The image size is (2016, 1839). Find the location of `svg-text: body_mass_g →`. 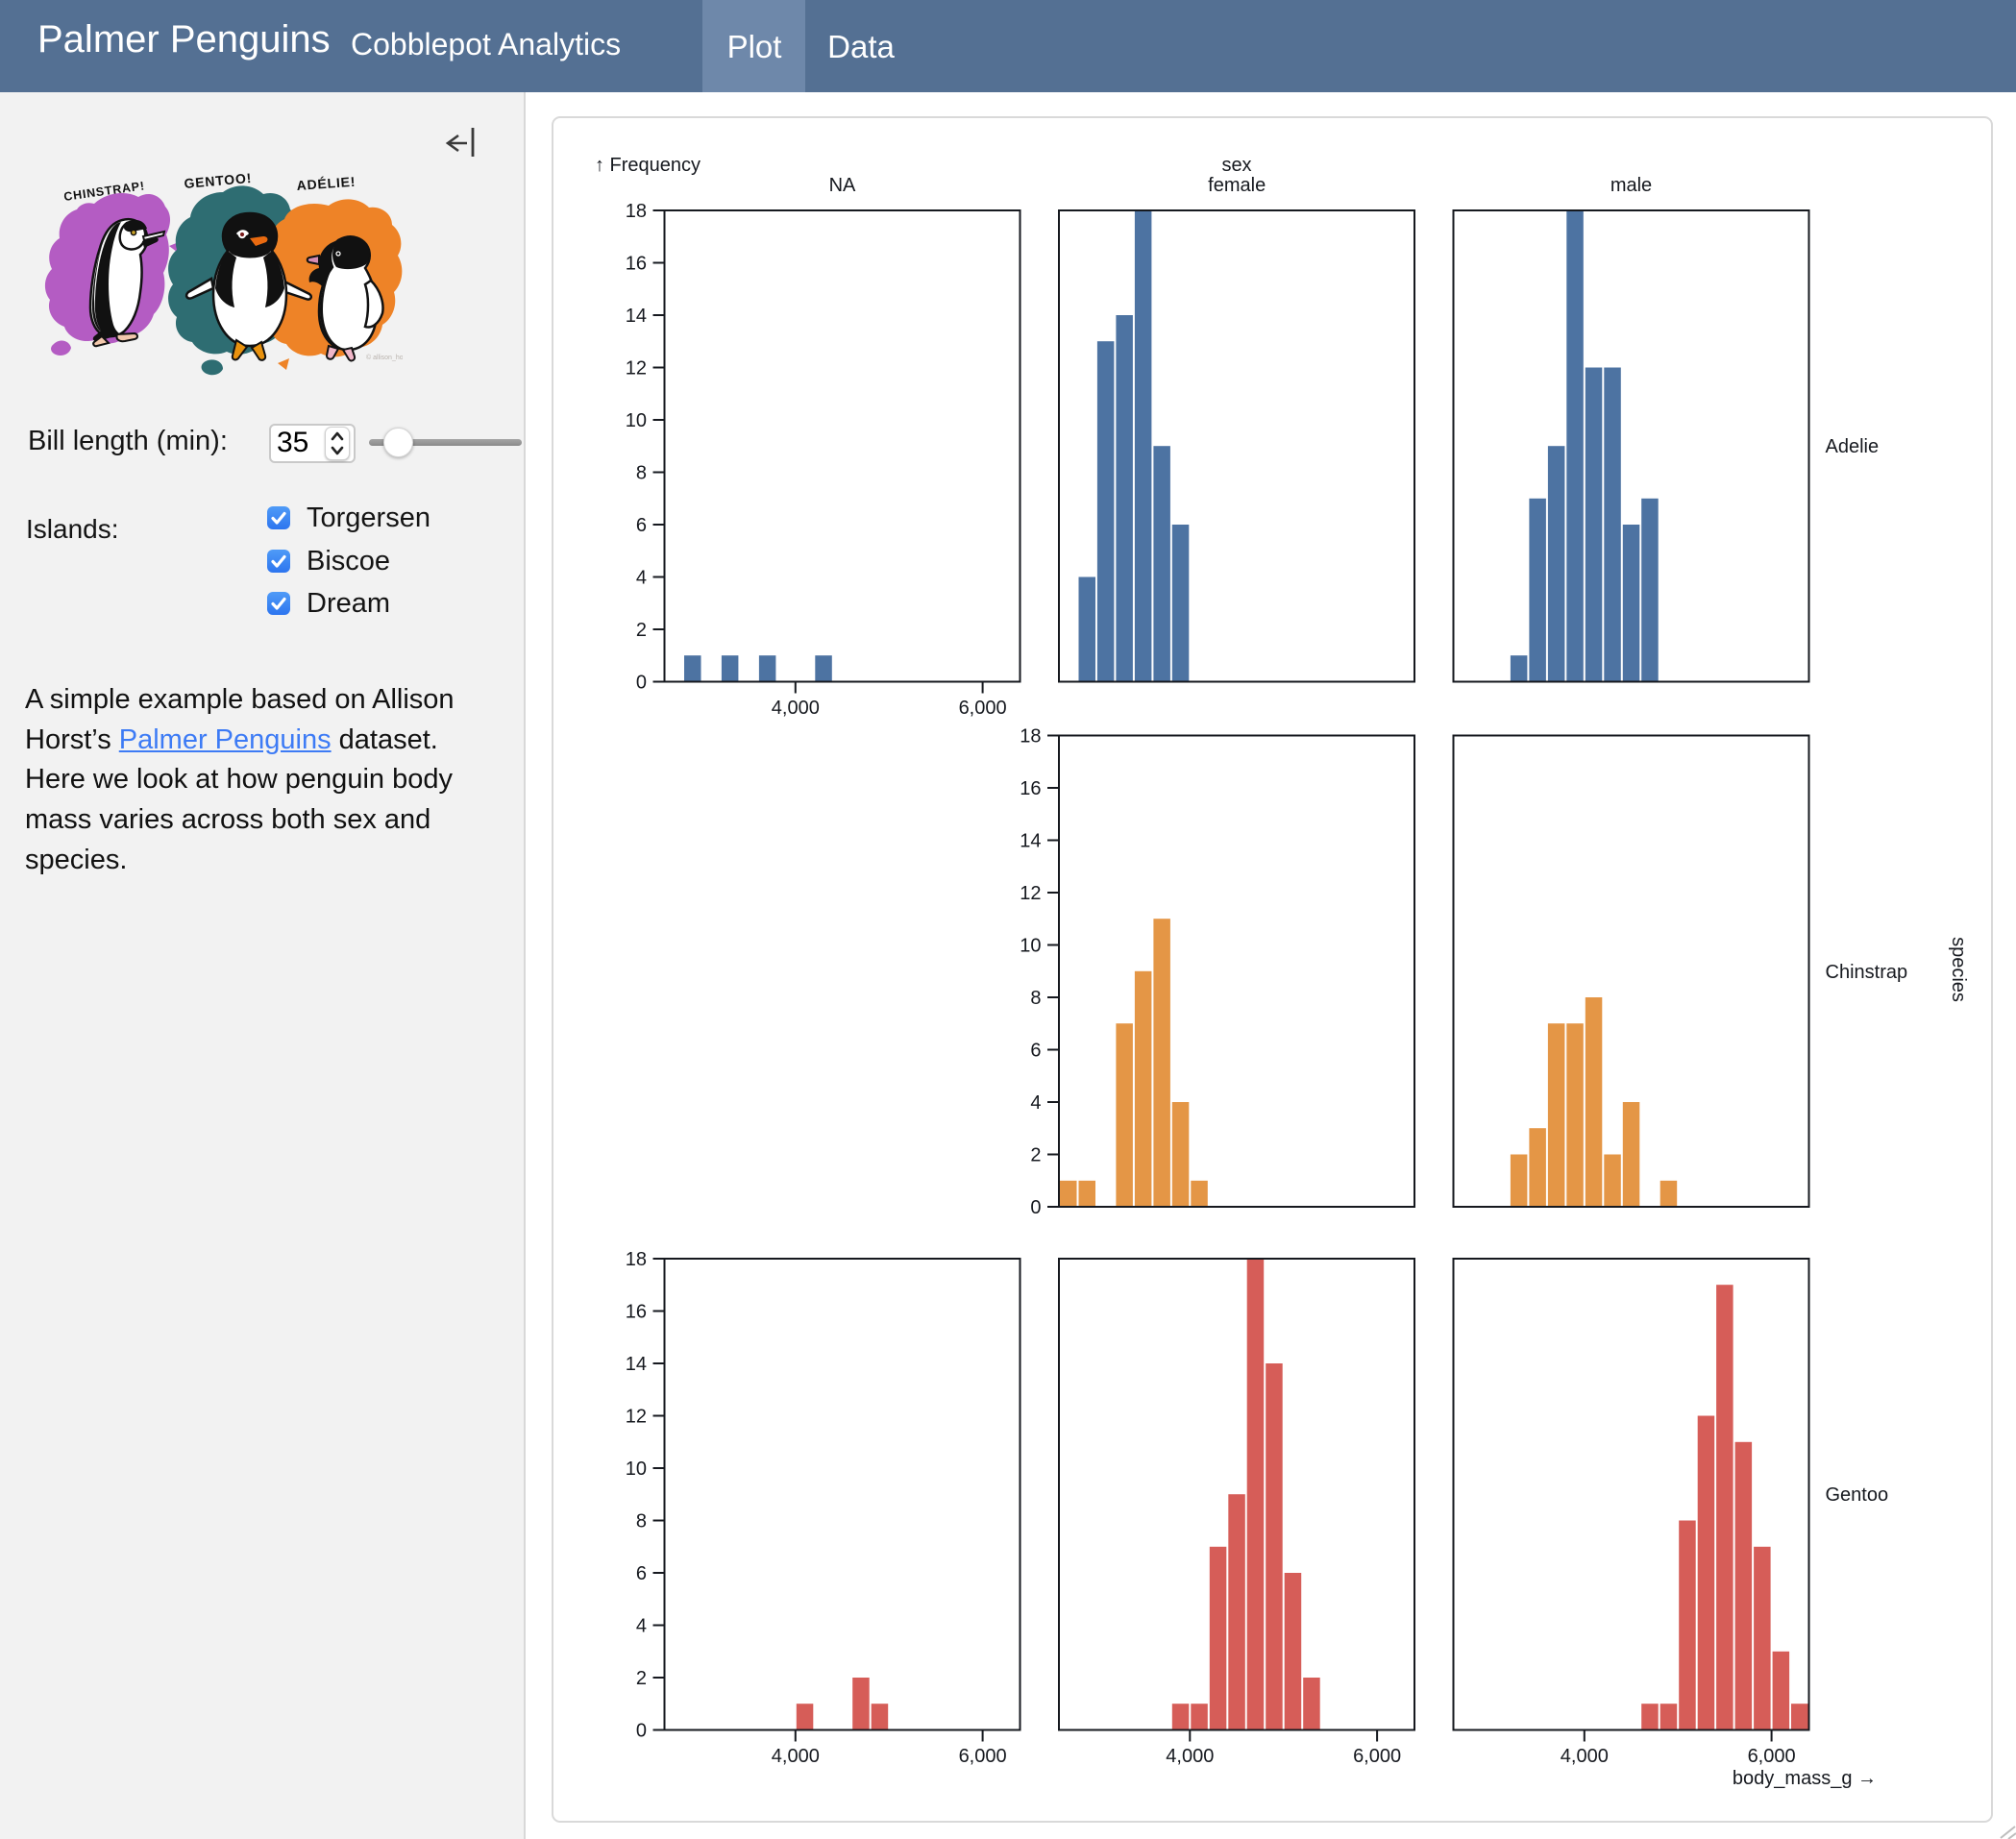

svg-text: body_mass_g → is located at coordinates (1805, 1778).